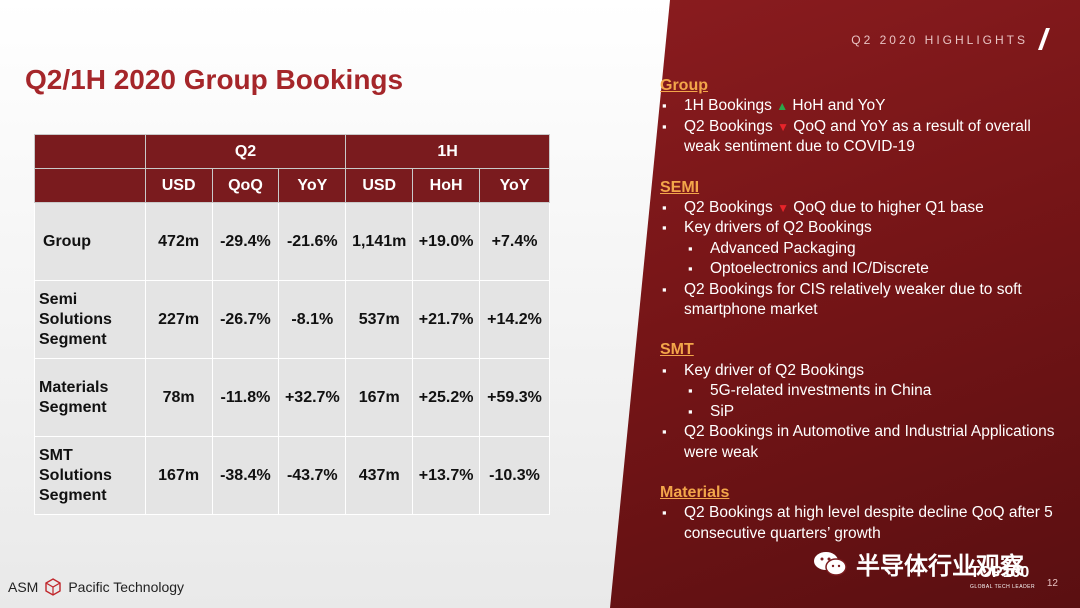 The image size is (1080, 608). I want to click on bullet: Key driver of Q2 Bookings, so click(860, 371).